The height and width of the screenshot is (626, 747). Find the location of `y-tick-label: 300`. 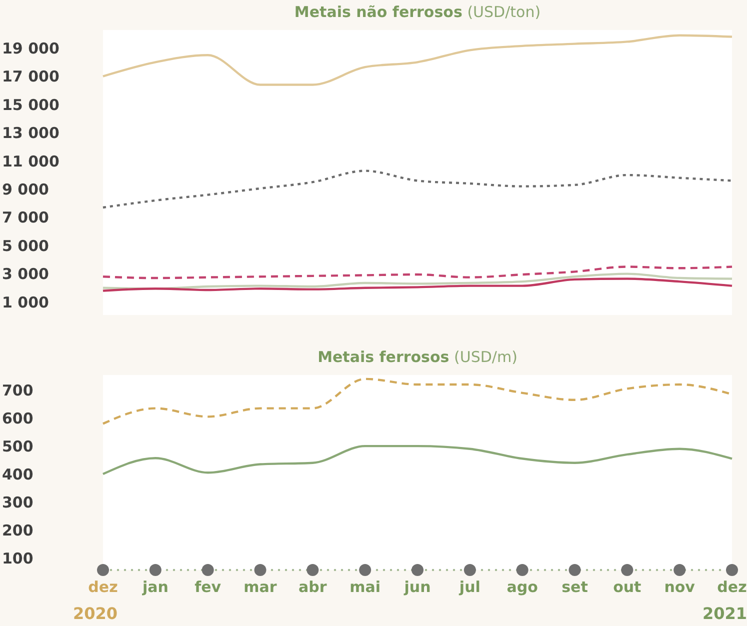

y-tick-label: 300 is located at coordinates (18, 502).